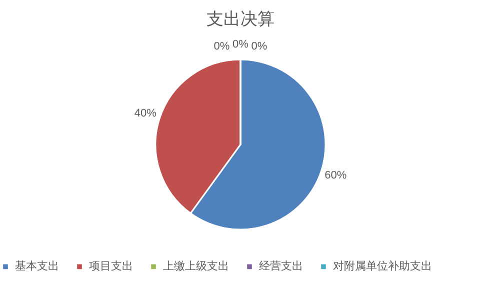  What do you see at coordinates (196, 266) in the screenshot?
I see `legend-label: 上缴上级支出` at bounding box center [196, 266].